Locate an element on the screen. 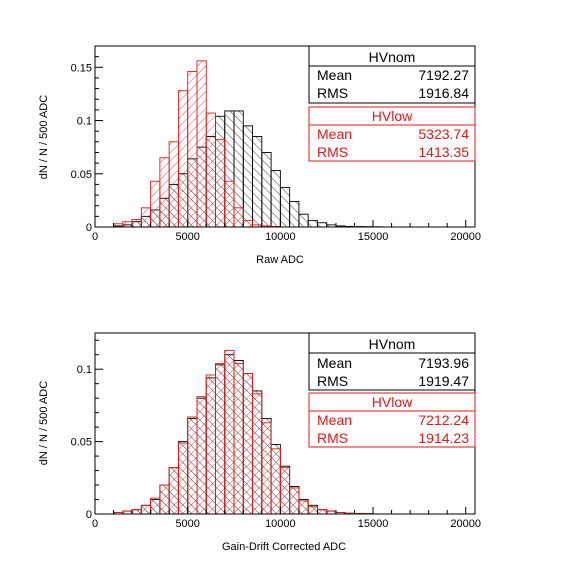  stats-box-hvnom: HVnom Mean 7192.27 RMS 1916.84 is located at coordinates (392, 74).